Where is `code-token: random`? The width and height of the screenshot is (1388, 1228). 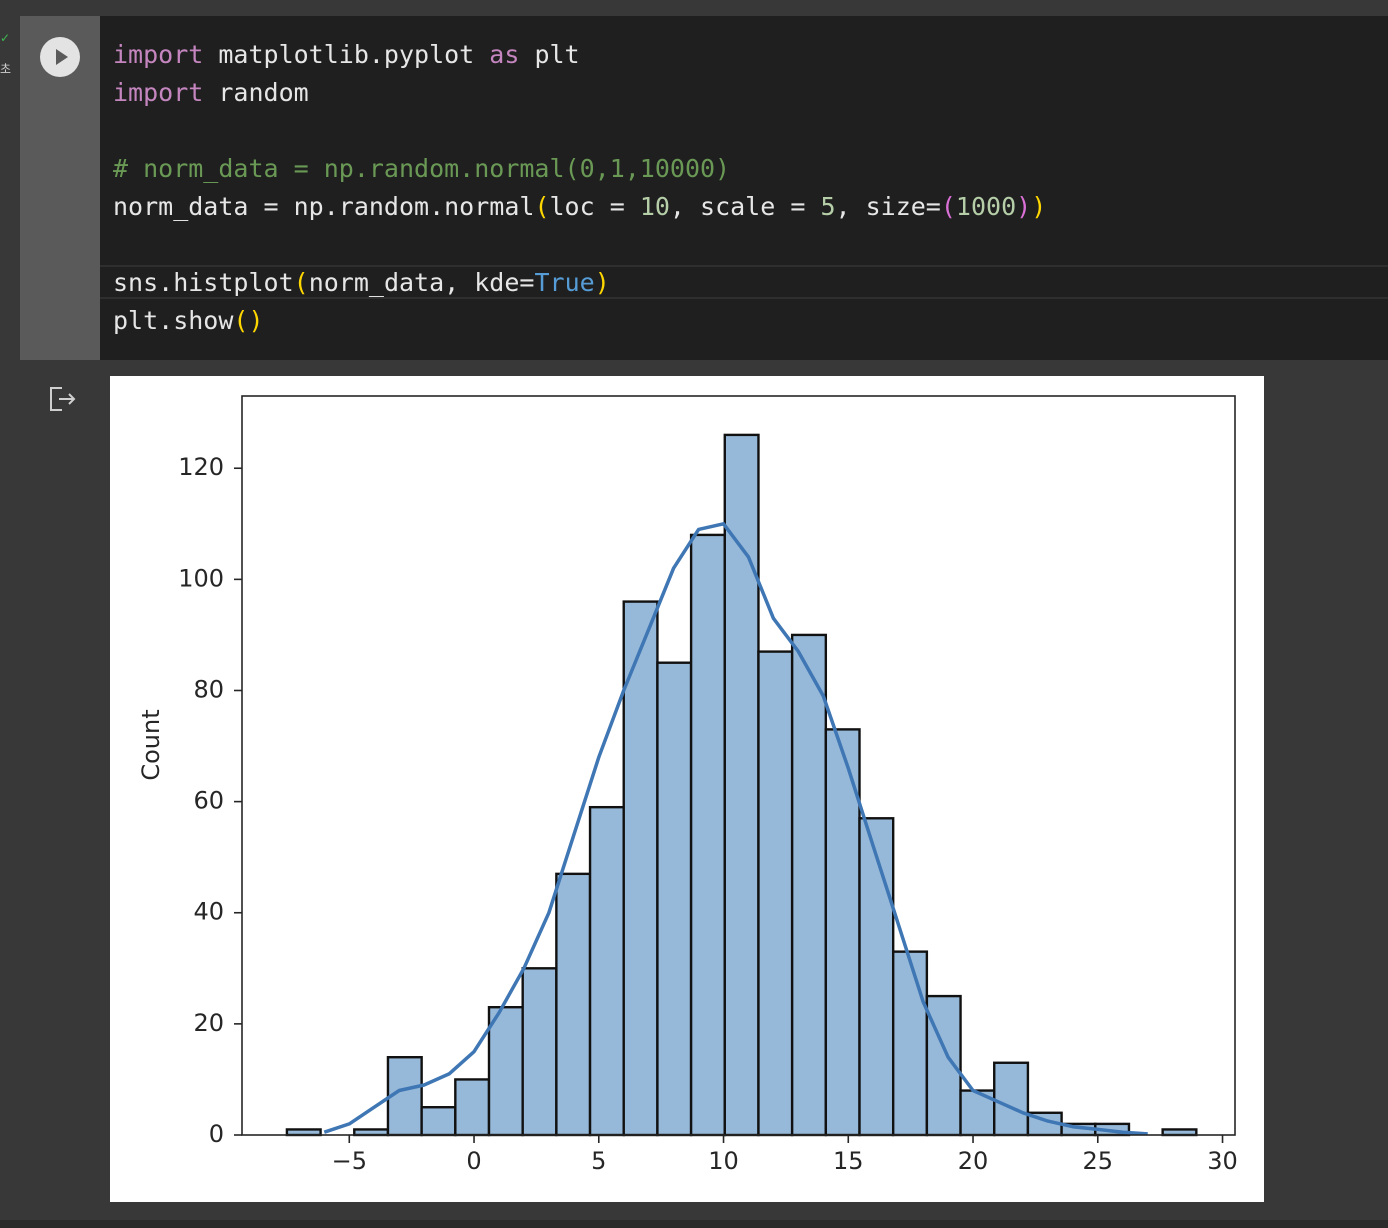
code-token: random is located at coordinates (256, 92).